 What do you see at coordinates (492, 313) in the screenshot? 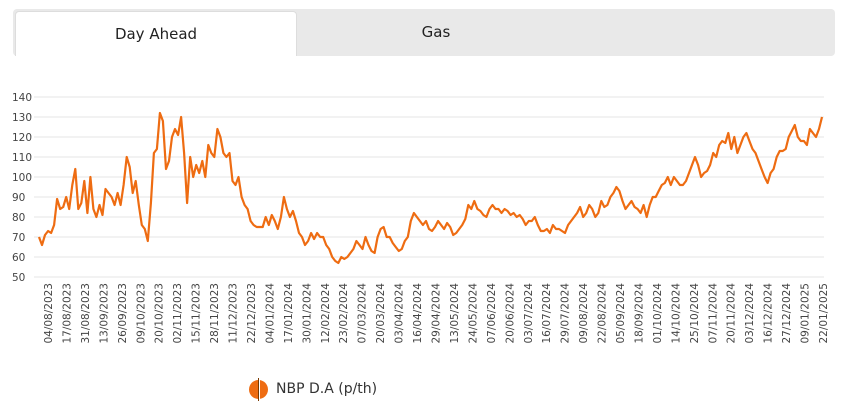
I see `x-tick-label: 07/06/2024` at bounding box center [492, 313].